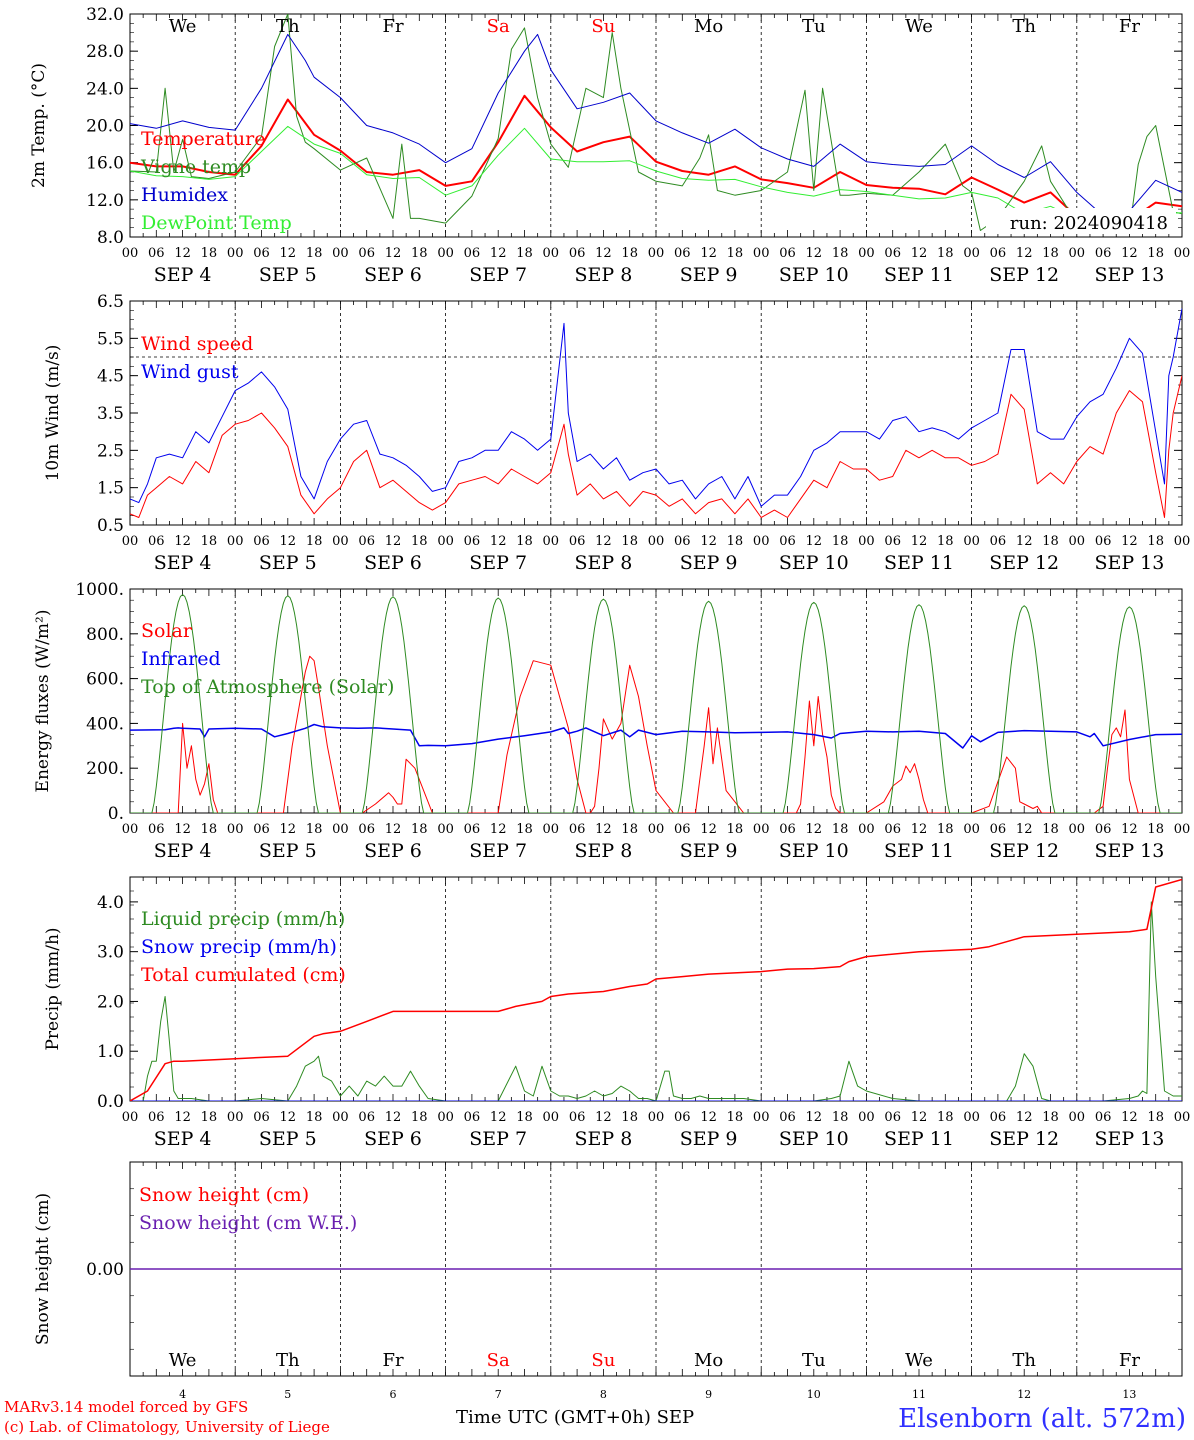 The width and height of the screenshot is (1194, 1440). What do you see at coordinates (105, 89) in the screenshot?
I see `y-tick-label: 24.0` at bounding box center [105, 89].